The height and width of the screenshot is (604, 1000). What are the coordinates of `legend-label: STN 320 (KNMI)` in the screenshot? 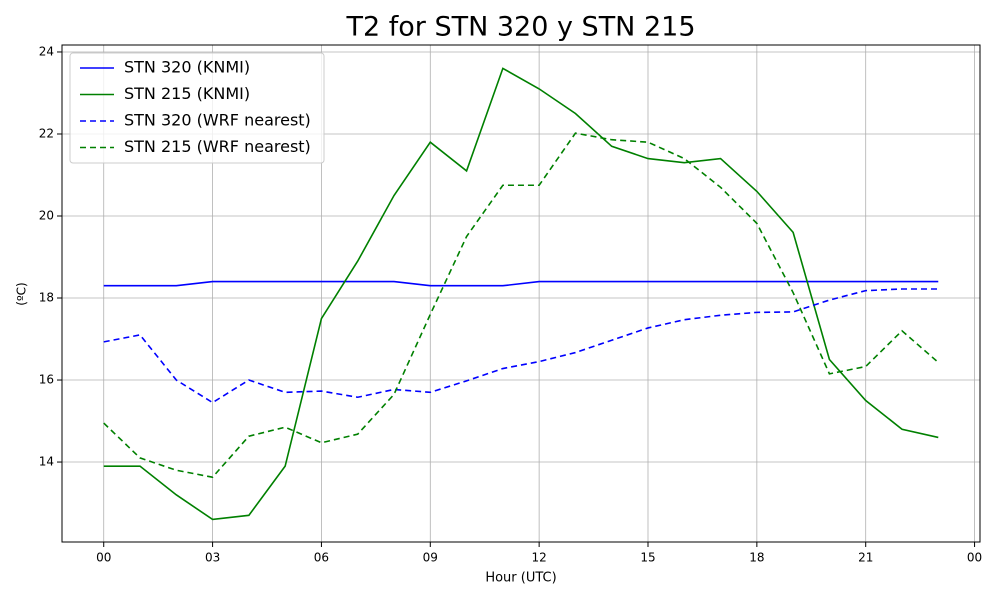 It's located at (187, 67).